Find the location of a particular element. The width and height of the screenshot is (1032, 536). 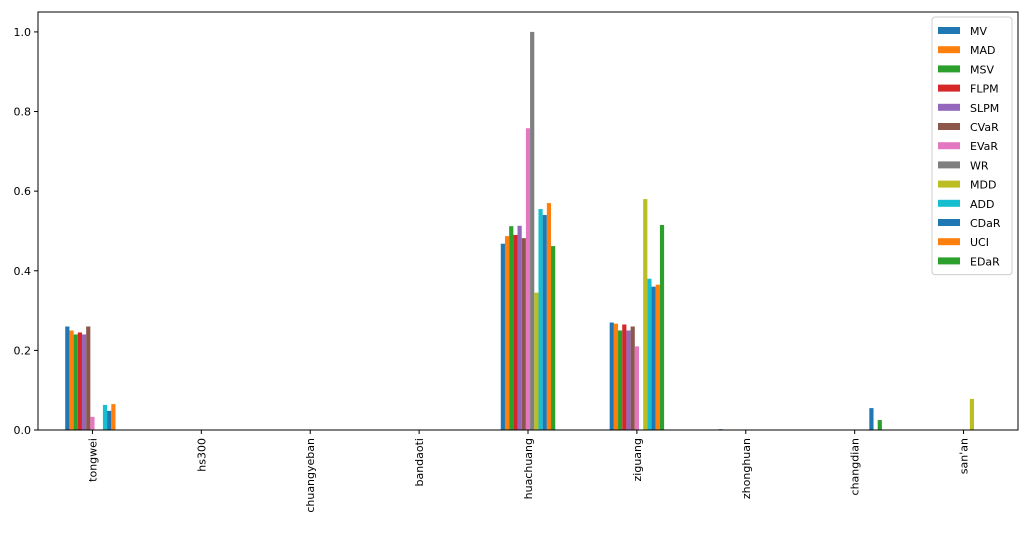

legend-label: SLPM is located at coordinates (984, 108).